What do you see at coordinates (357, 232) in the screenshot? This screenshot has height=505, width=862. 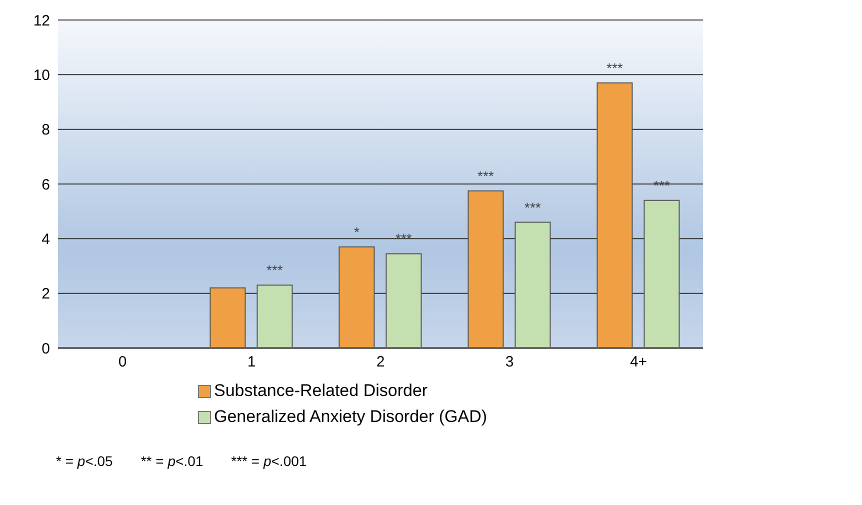 I see `data-label: *` at bounding box center [357, 232].